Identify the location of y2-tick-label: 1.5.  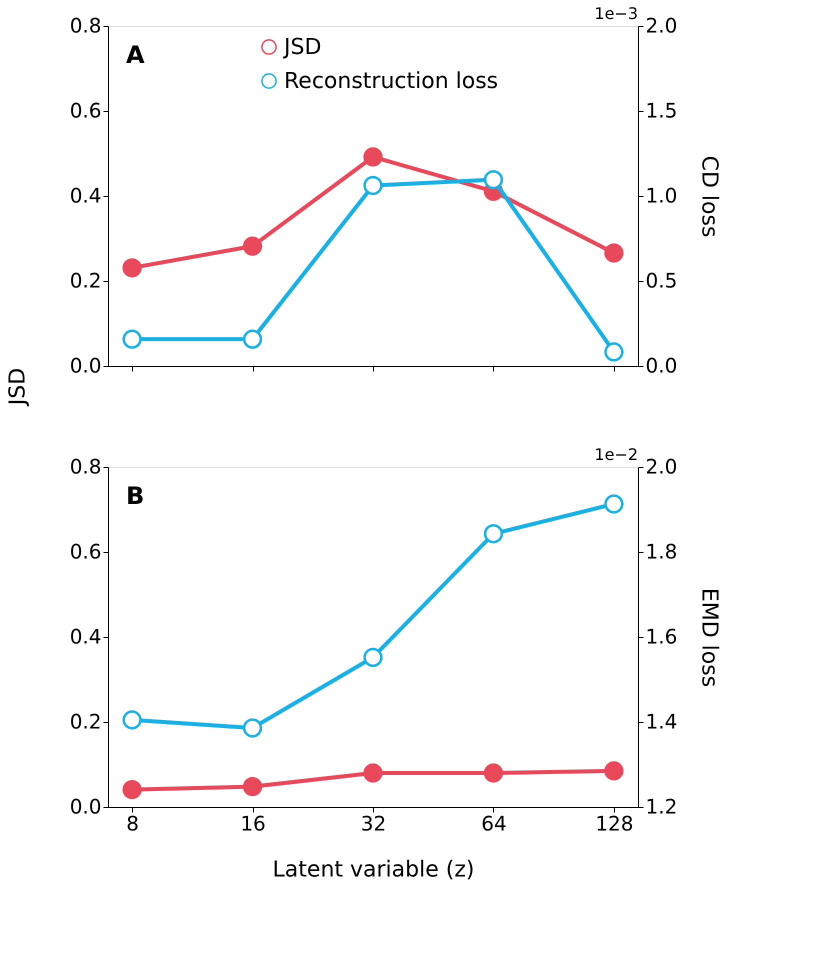
(662, 110).